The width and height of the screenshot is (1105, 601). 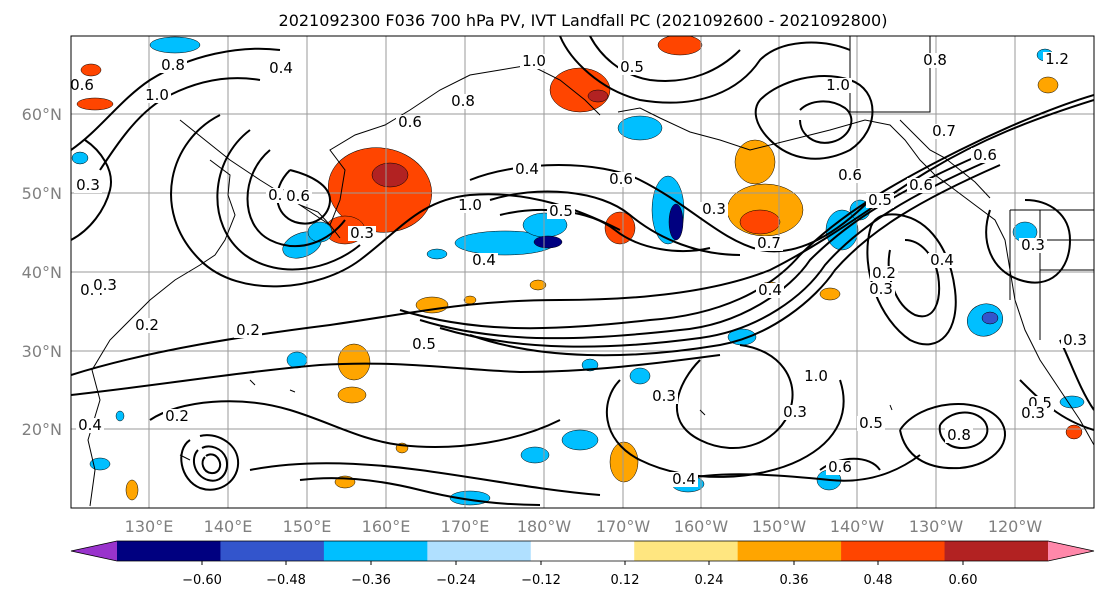 I want to click on y-tick-label: 20°N, so click(x=42, y=429).